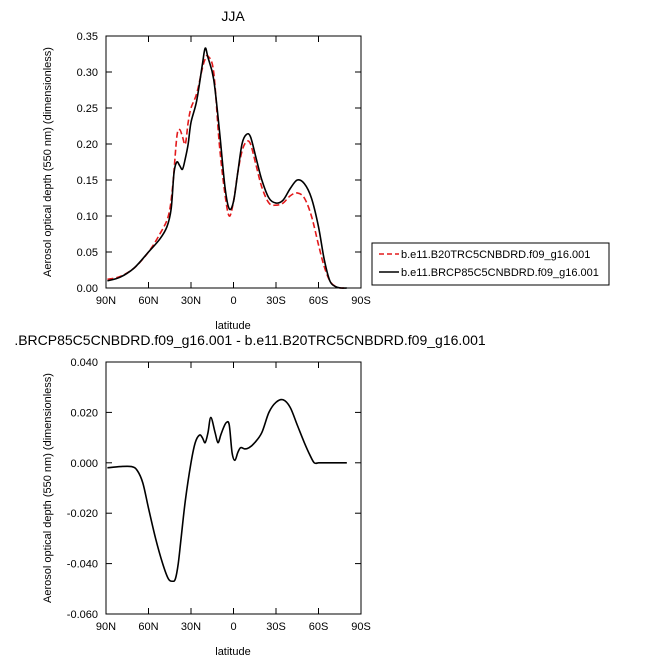 Image resolution: width=659 pixels, height=664 pixels. What do you see at coordinates (191, 301) in the screenshot?
I see `top-x-tick-label: 30N` at bounding box center [191, 301].